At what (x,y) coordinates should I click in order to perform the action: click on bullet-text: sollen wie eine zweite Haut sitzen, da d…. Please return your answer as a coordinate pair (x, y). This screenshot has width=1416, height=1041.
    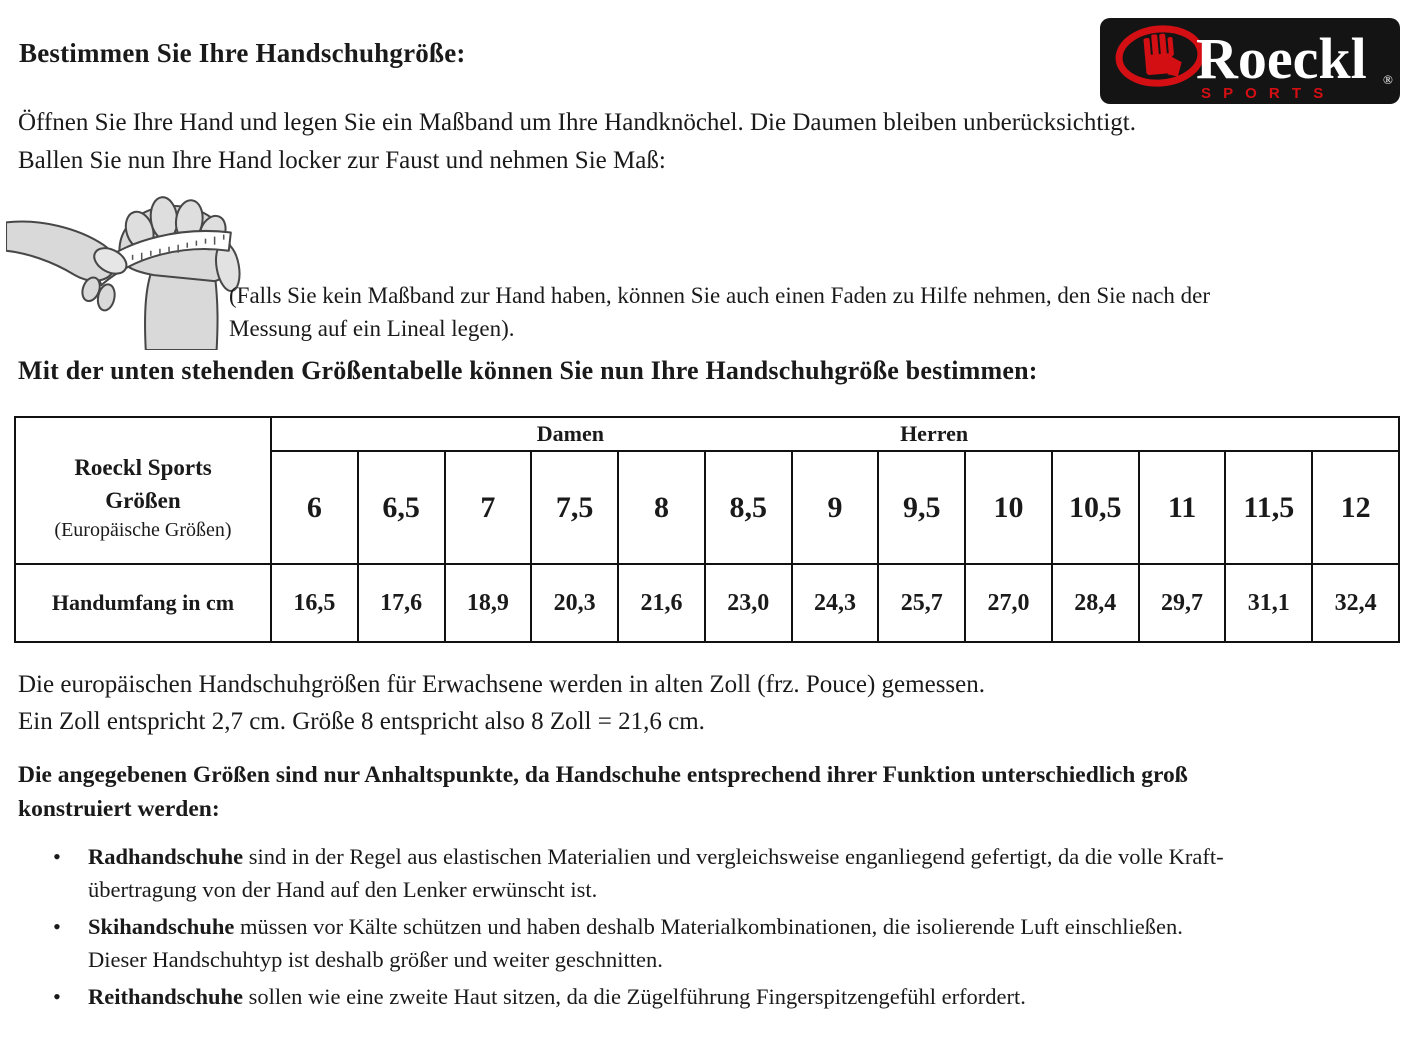
    Looking at the image, I should click on (637, 996).